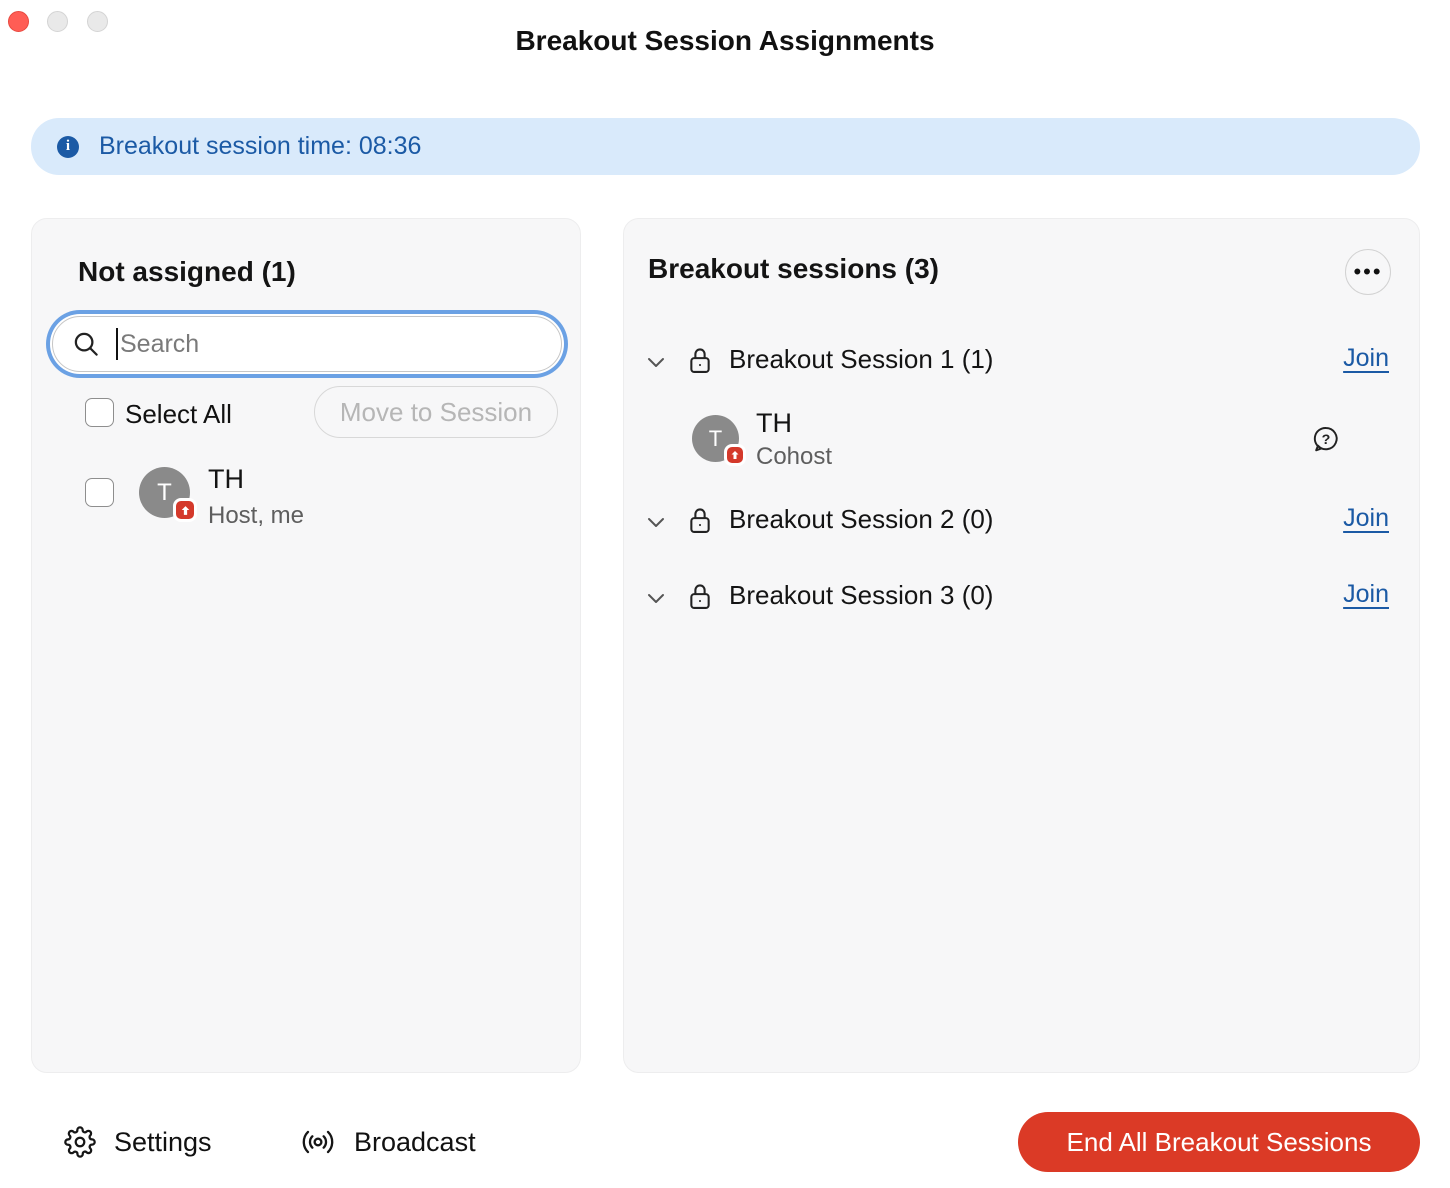 This screenshot has width=1450, height=1188. Describe the element at coordinates (1021, 362) in the screenshot. I see `session-row: Breakout Session 1 (1) Join` at that location.